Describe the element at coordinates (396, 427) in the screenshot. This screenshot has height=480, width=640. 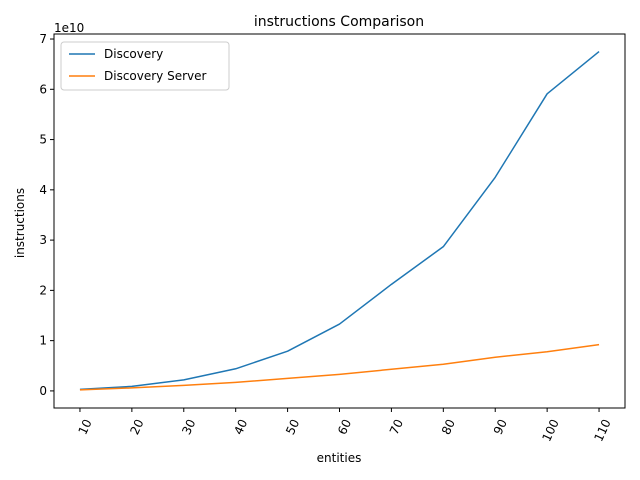
I see `x-tick-label-70: 70` at that location.